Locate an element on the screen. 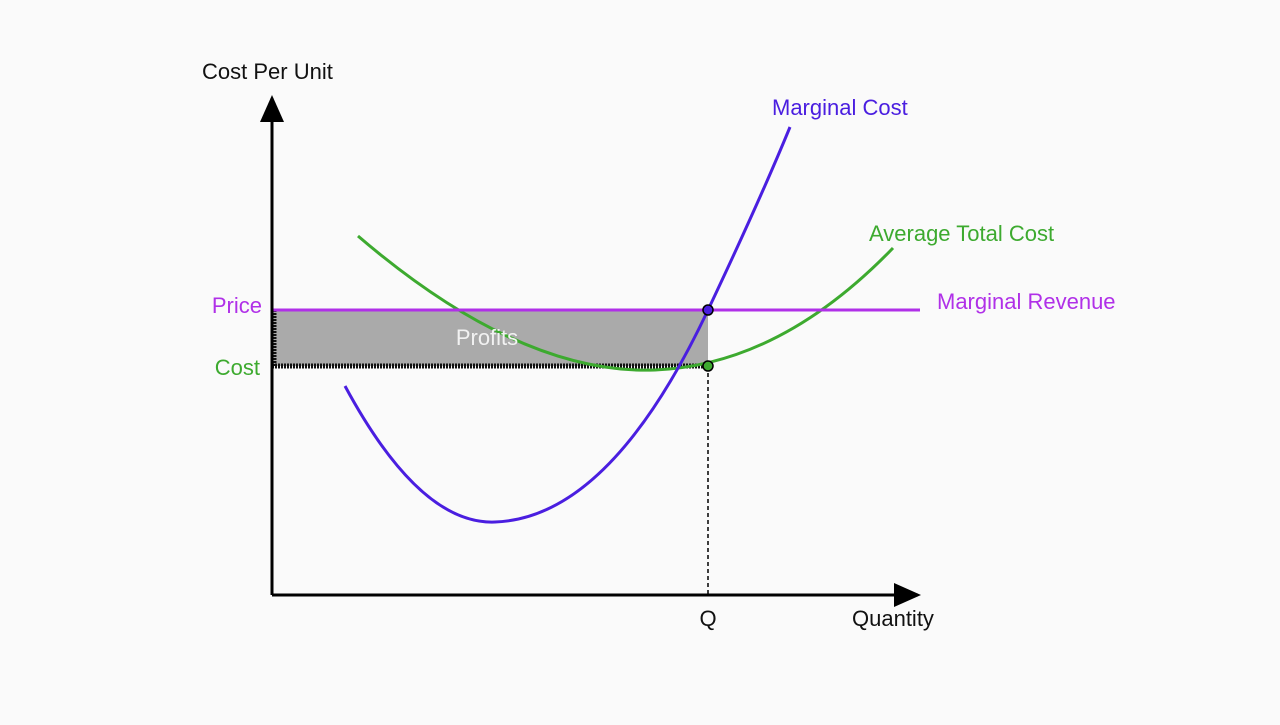  x-axis-label: Quantity is located at coordinates (893, 618).